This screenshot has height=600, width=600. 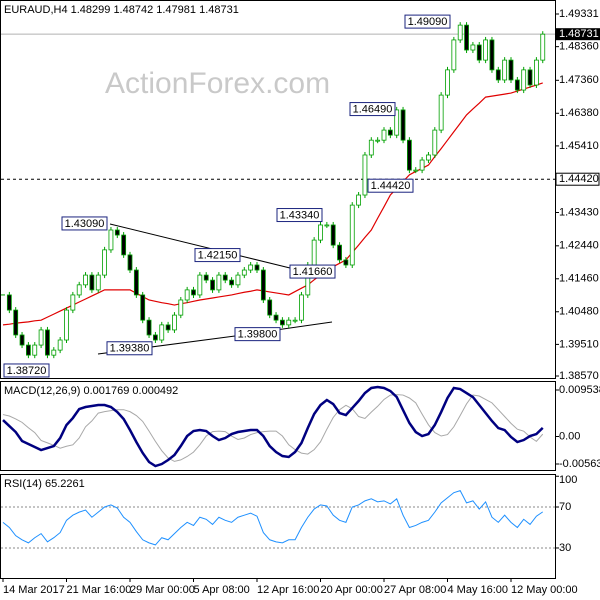 What do you see at coordinates (579, 113) in the screenshot?
I see `y-tick-label: 1.46380` at bounding box center [579, 113].